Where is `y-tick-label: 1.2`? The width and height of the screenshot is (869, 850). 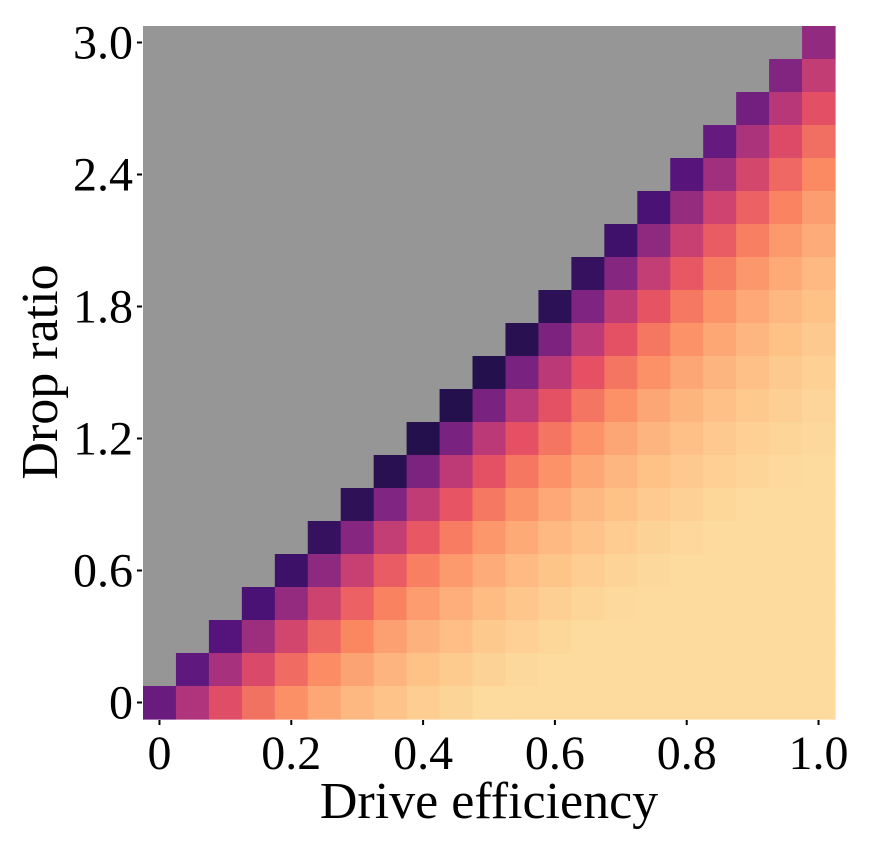 y-tick-label: 1.2 is located at coordinates (103, 439).